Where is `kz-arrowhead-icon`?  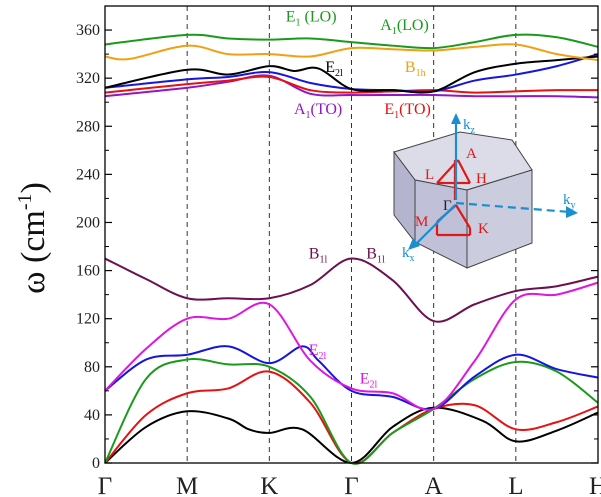
kz-arrowhead-icon is located at coordinates (456, 118).